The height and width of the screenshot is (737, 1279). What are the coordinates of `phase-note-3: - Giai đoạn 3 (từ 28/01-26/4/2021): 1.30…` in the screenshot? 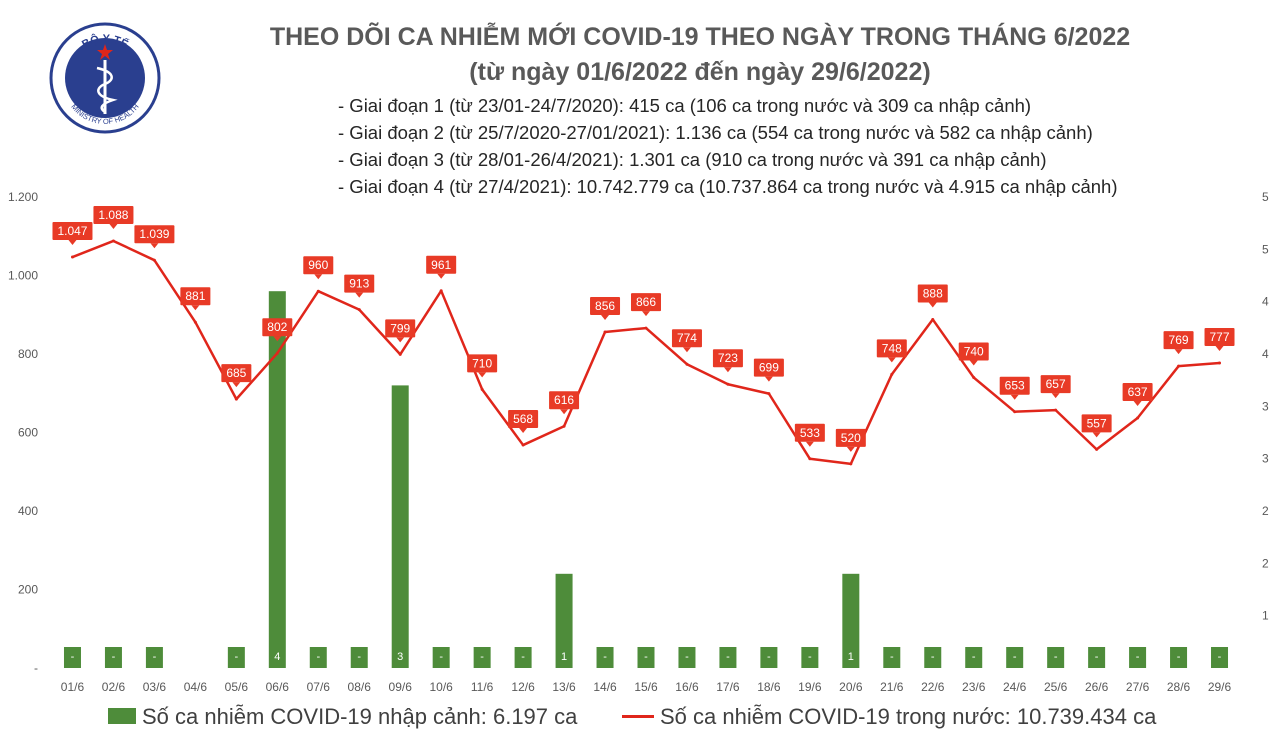 It's located at (692, 159).